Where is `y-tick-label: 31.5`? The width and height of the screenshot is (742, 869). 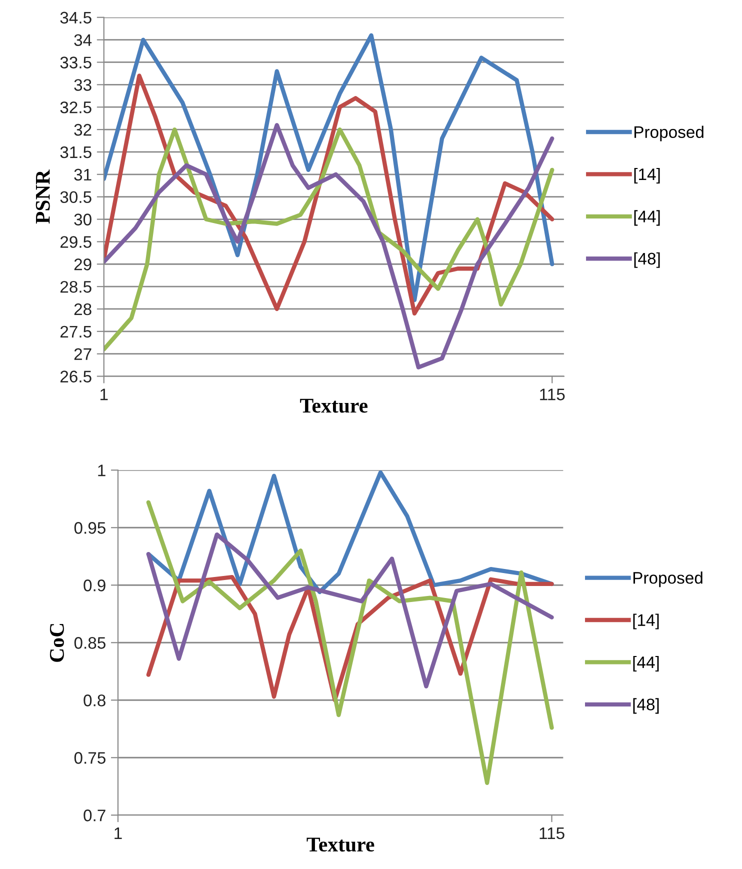
y-tick-label: 31.5 is located at coordinates (76, 152).